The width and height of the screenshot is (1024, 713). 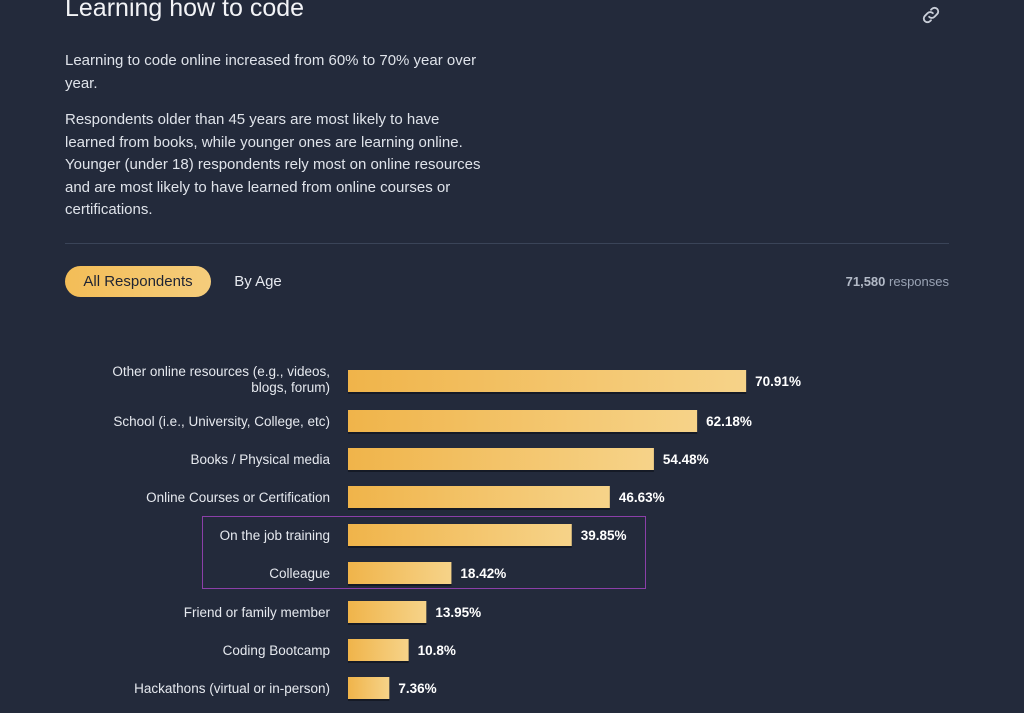 What do you see at coordinates (417, 688) in the screenshot?
I see `bar-value-label: 7.36%` at bounding box center [417, 688].